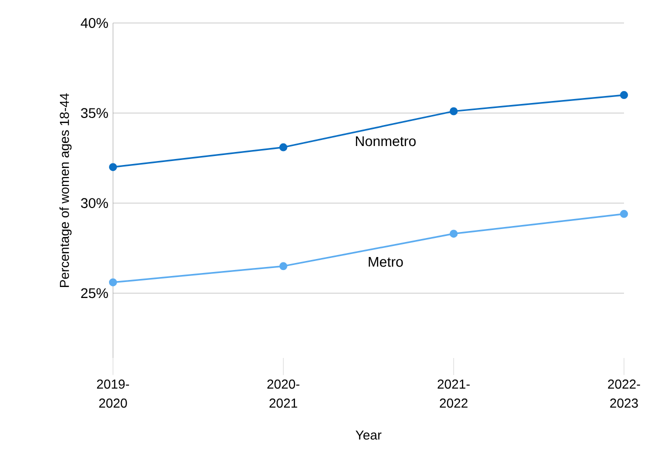  I want to click on y-tick-label: 30%, so click(94, 203).